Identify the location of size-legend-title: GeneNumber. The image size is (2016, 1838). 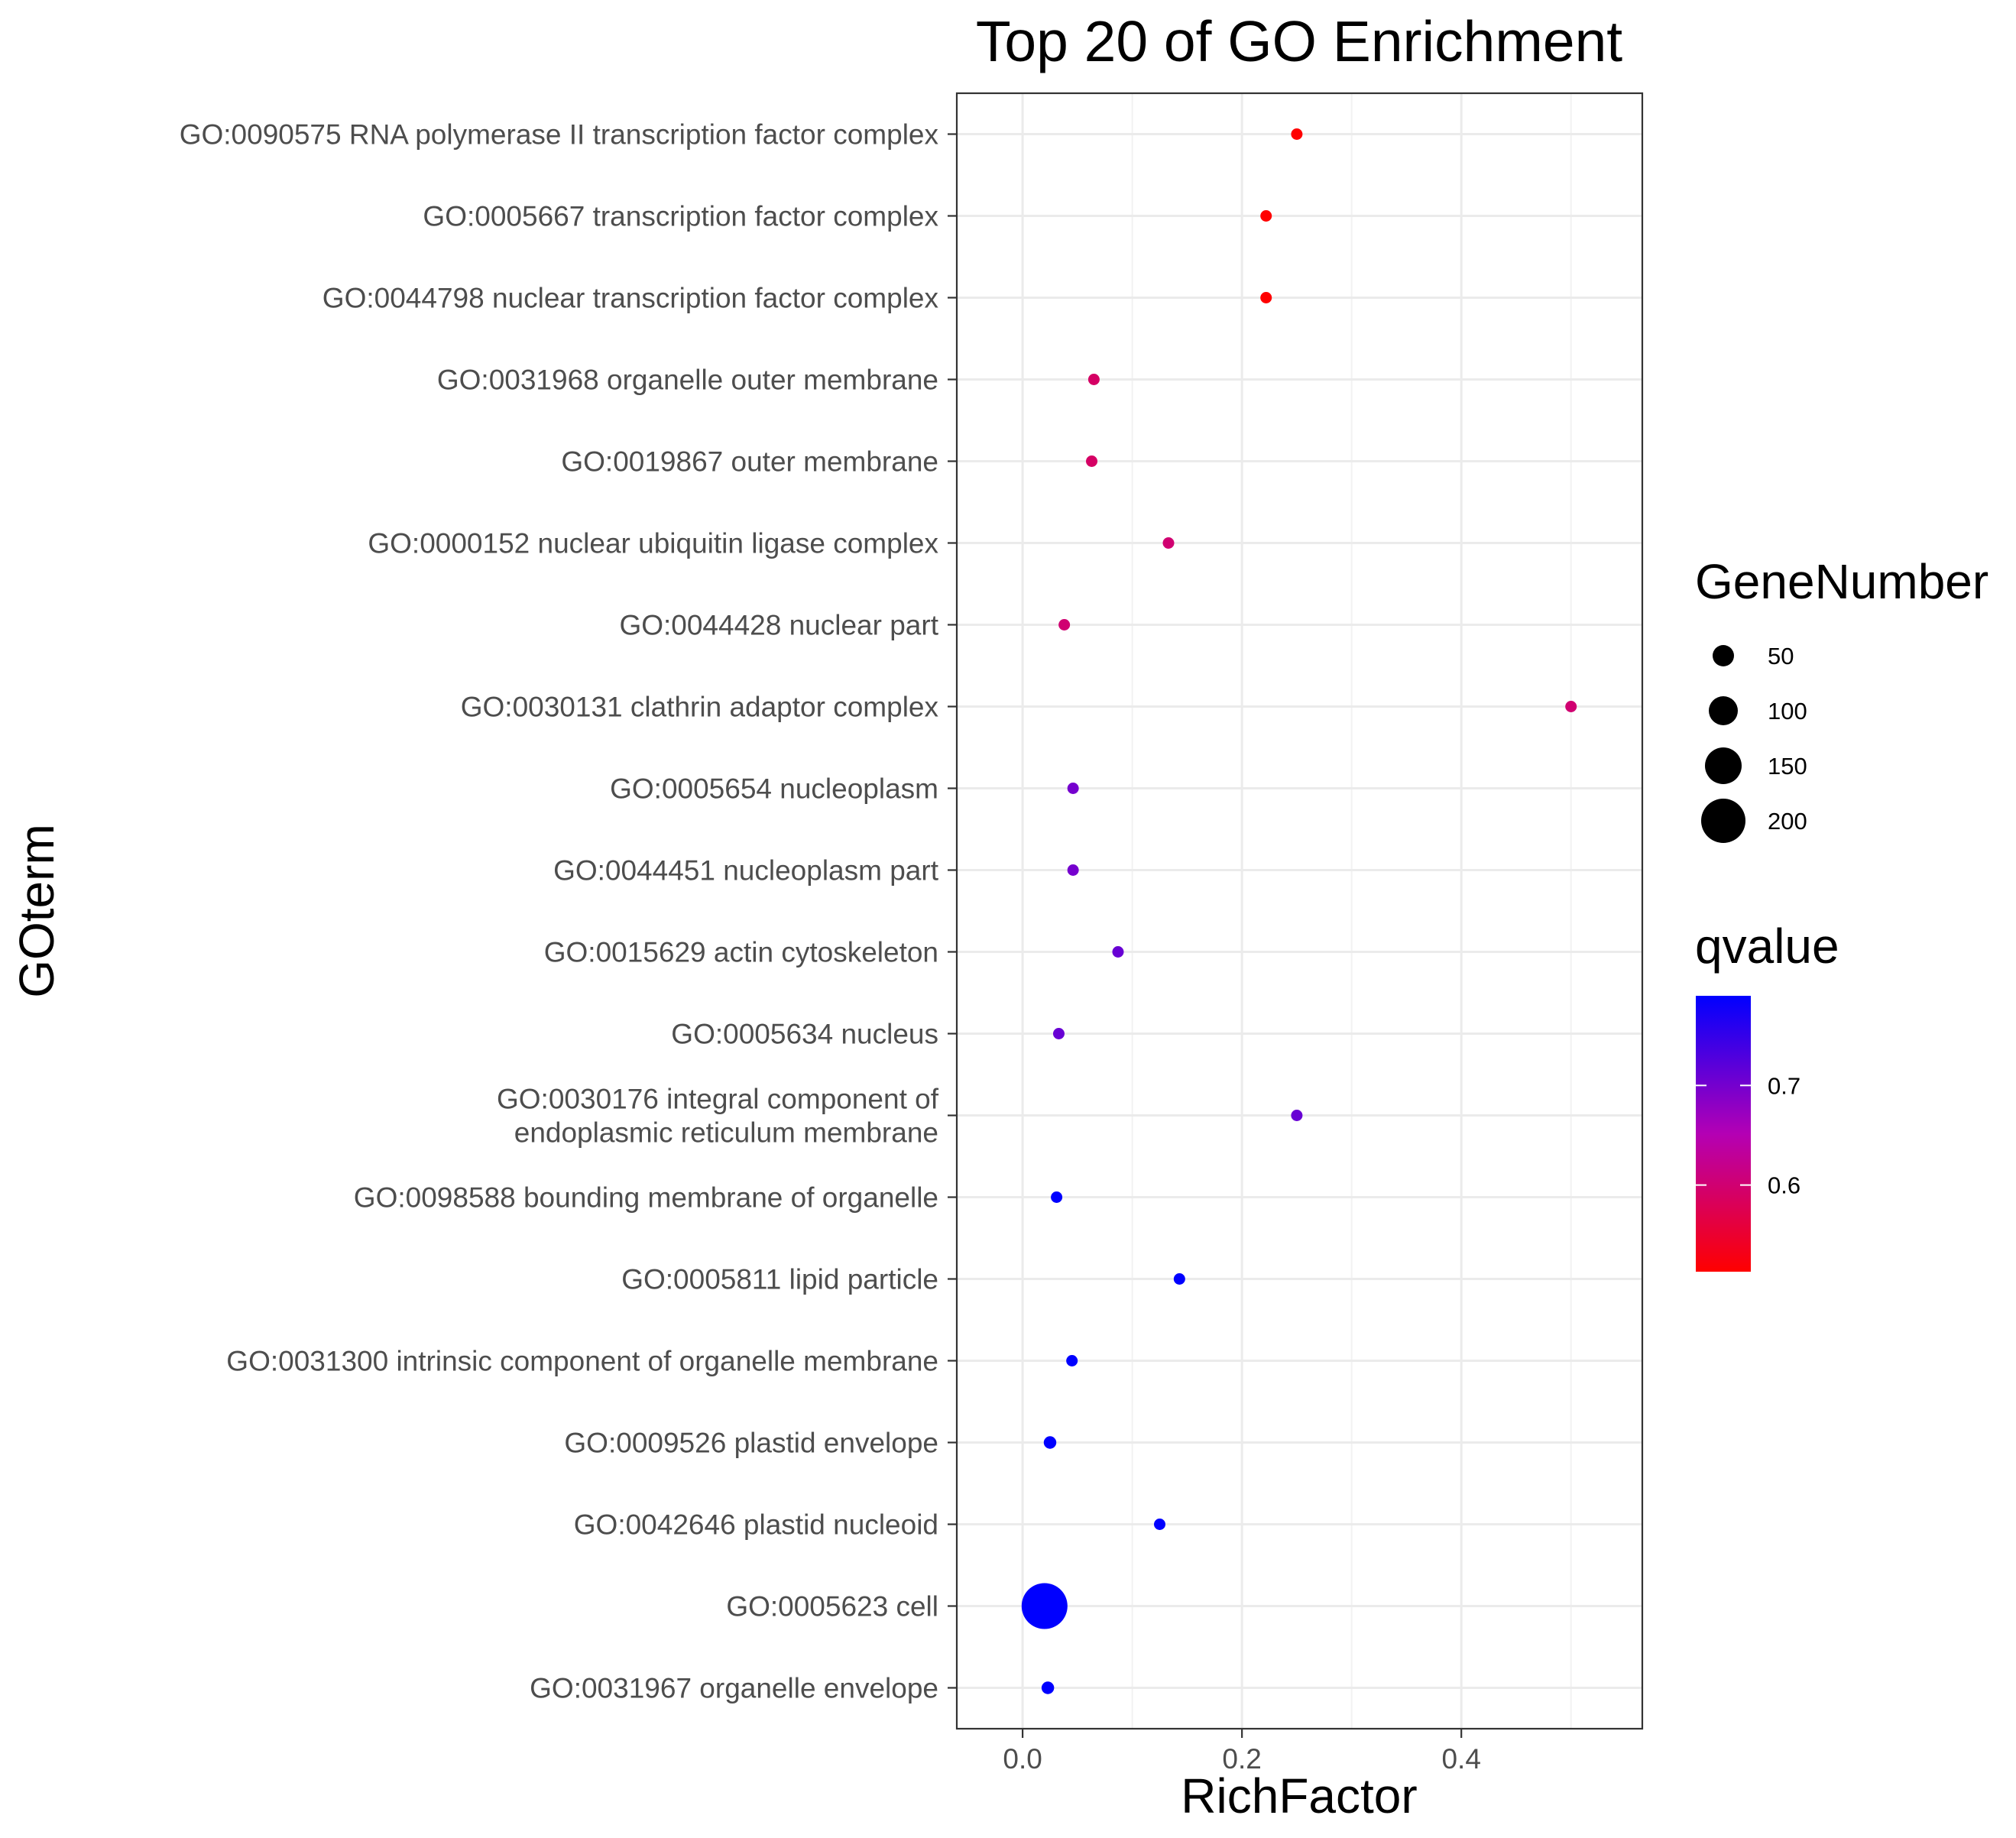
(1841, 581).